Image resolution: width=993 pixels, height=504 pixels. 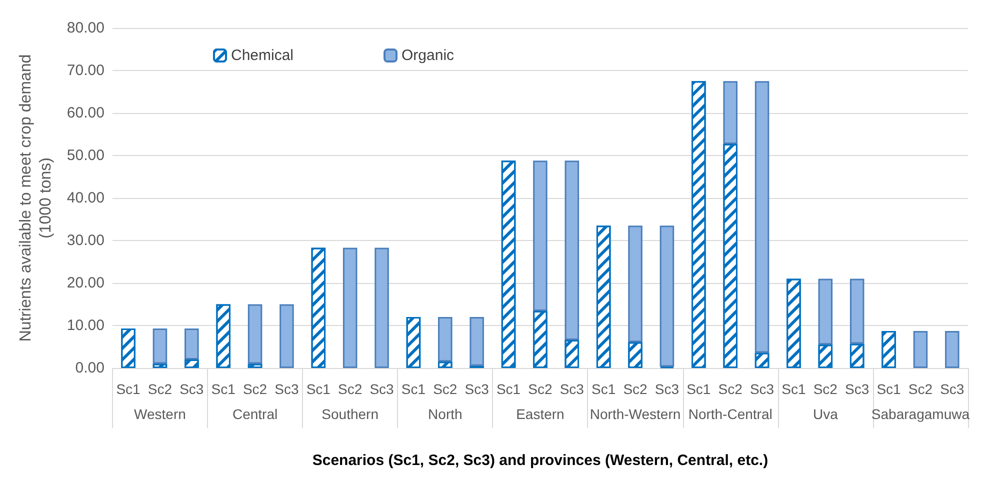 What do you see at coordinates (635, 414) in the screenshot?
I see `text: North-Western` at bounding box center [635, 414].